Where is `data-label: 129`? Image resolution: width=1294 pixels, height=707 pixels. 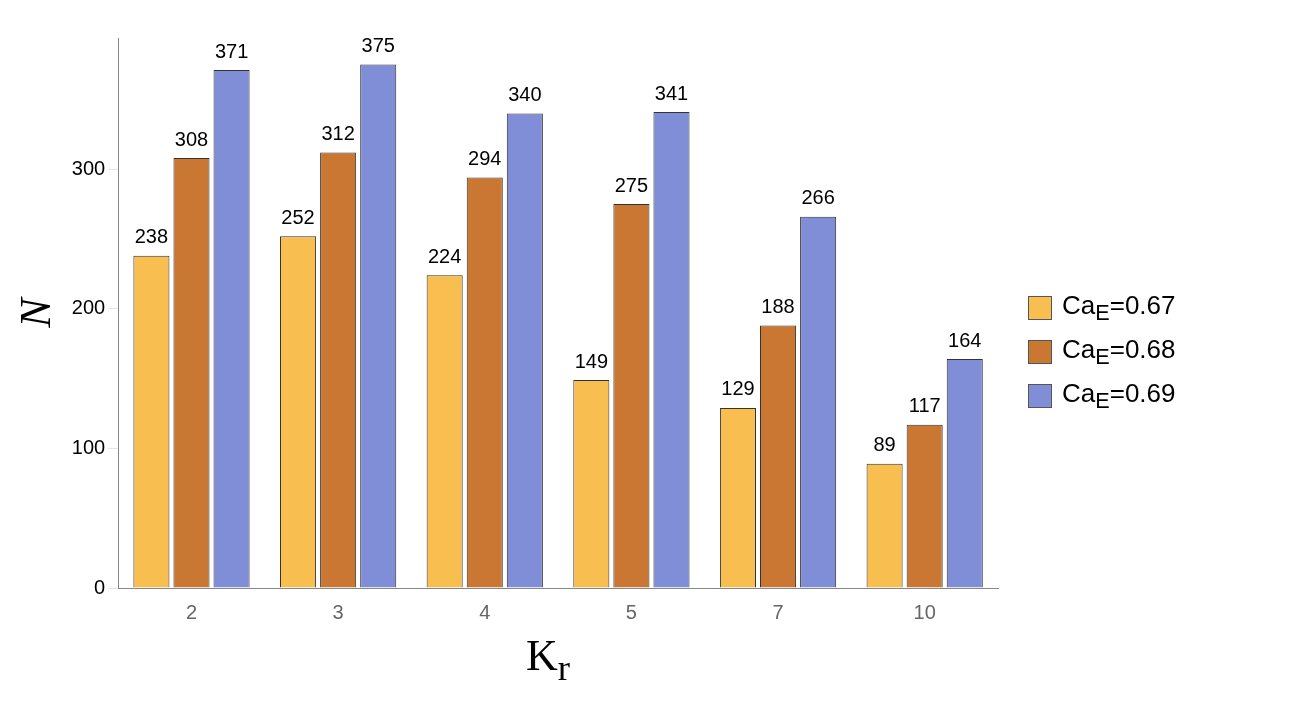 data-label: 129 is located at coordinates (738, 388).